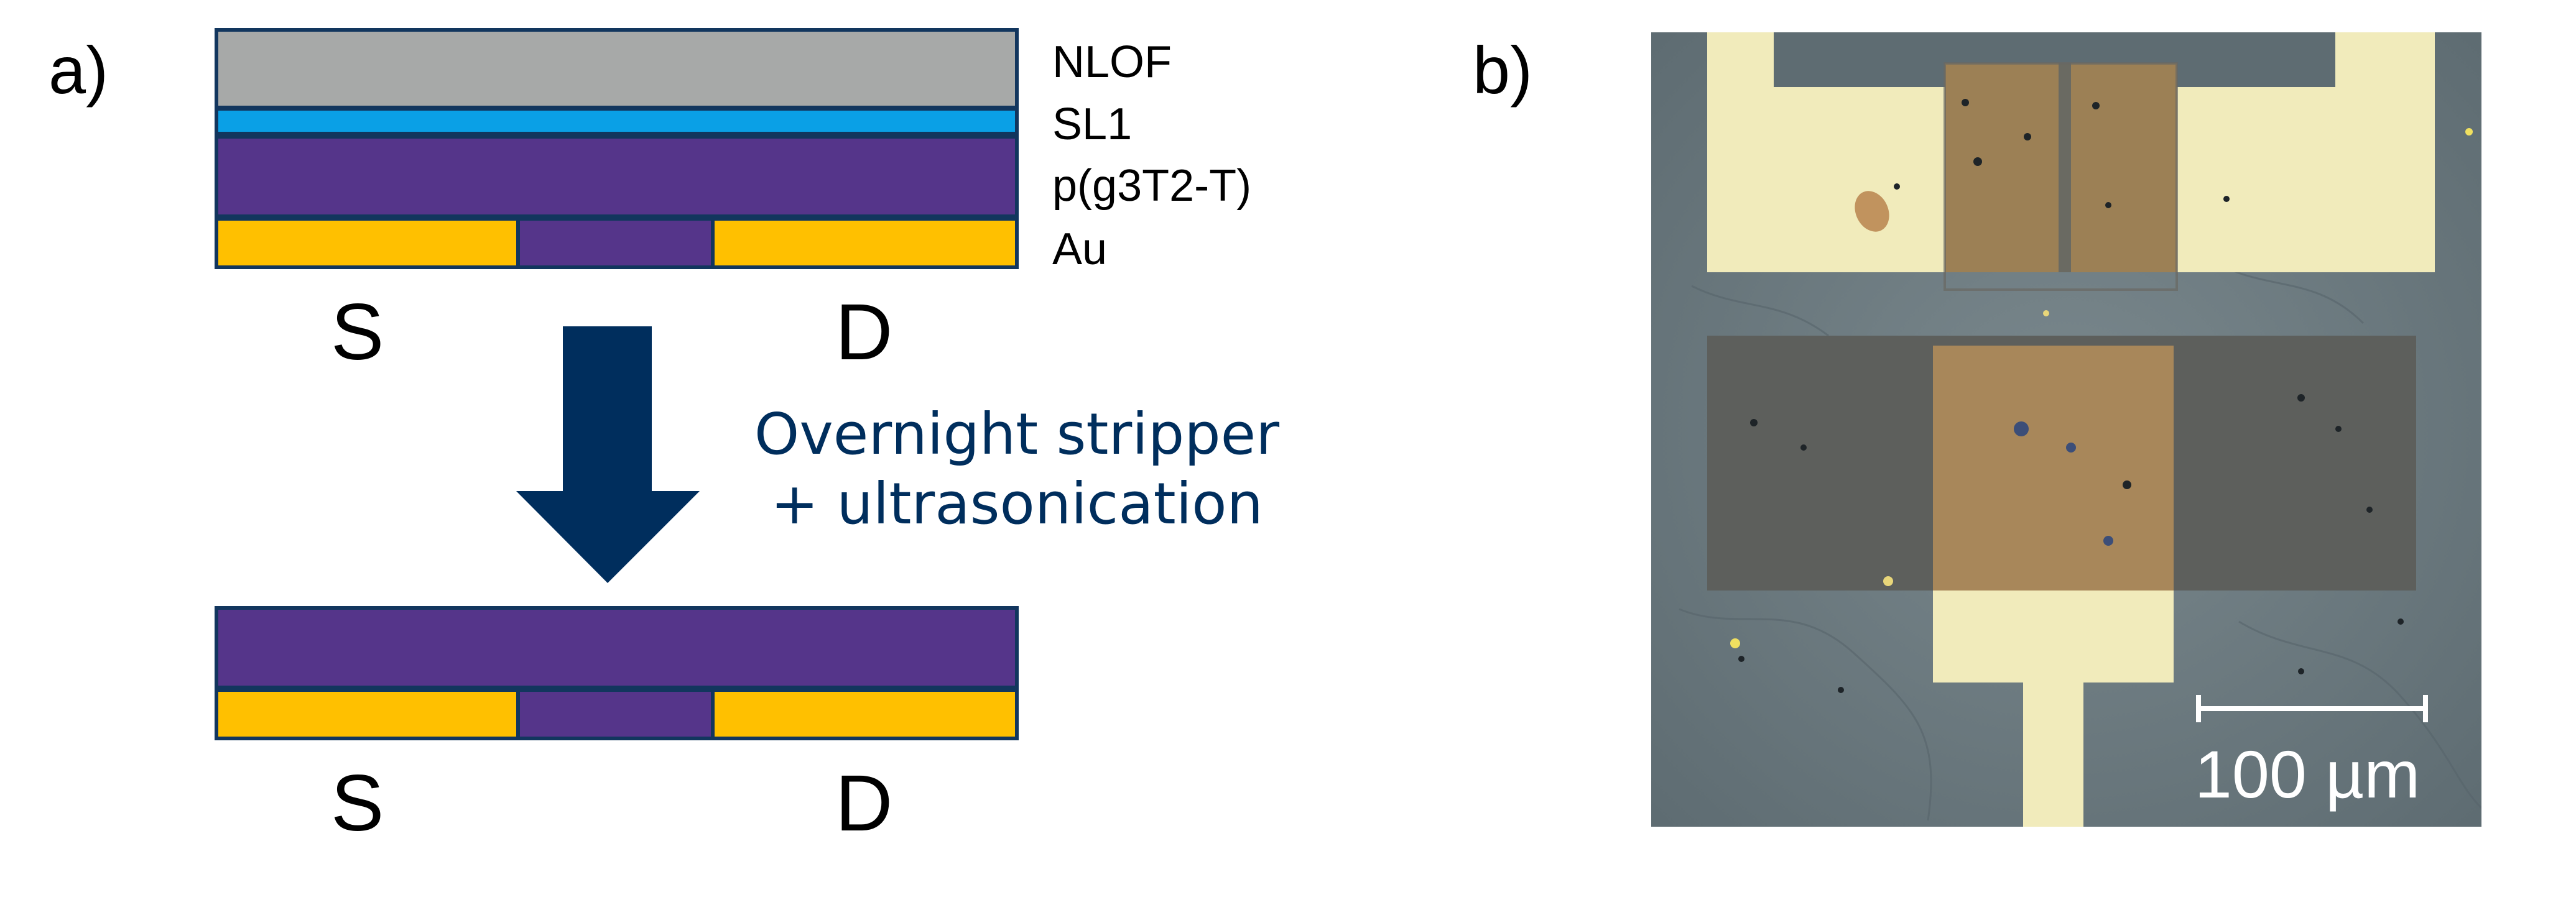  Describe the element at coordinates (367, 243) in the screenshot. I see `source-electrode` at that location.